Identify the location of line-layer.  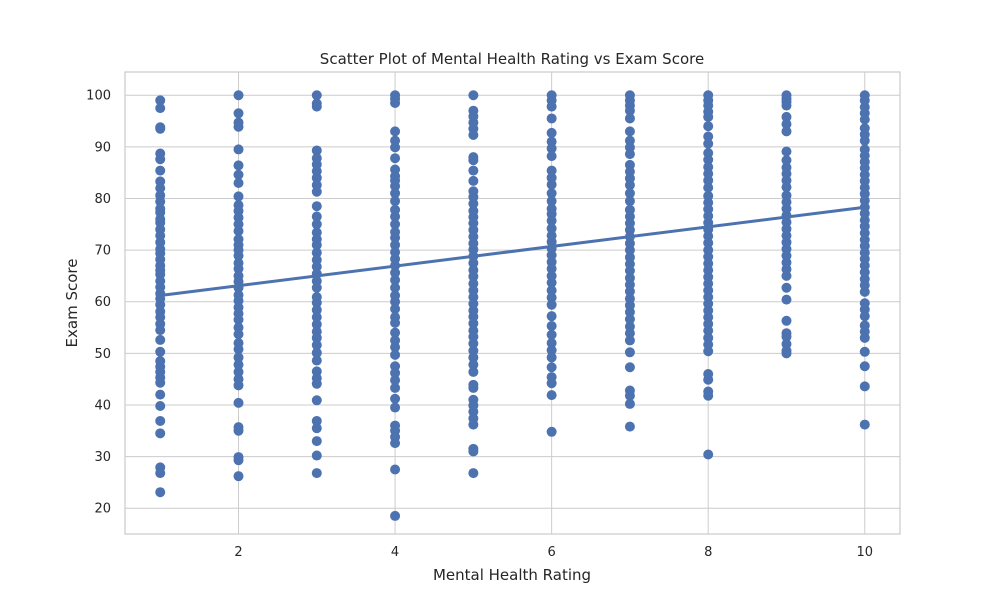
(512, 251).